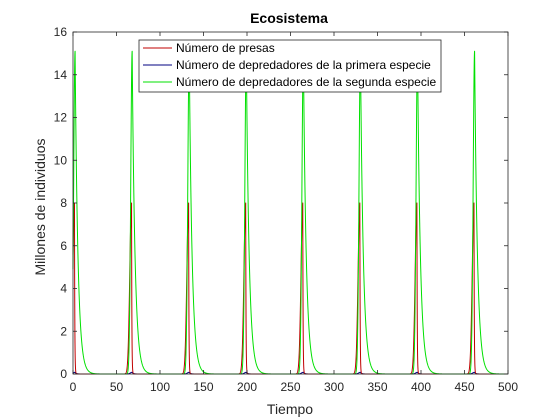 The image size is (560, 420). What do you see at coordinates (377, 387) in the screenshot?
I see `x-tick-label: 350` at bounding box center [377, 387].